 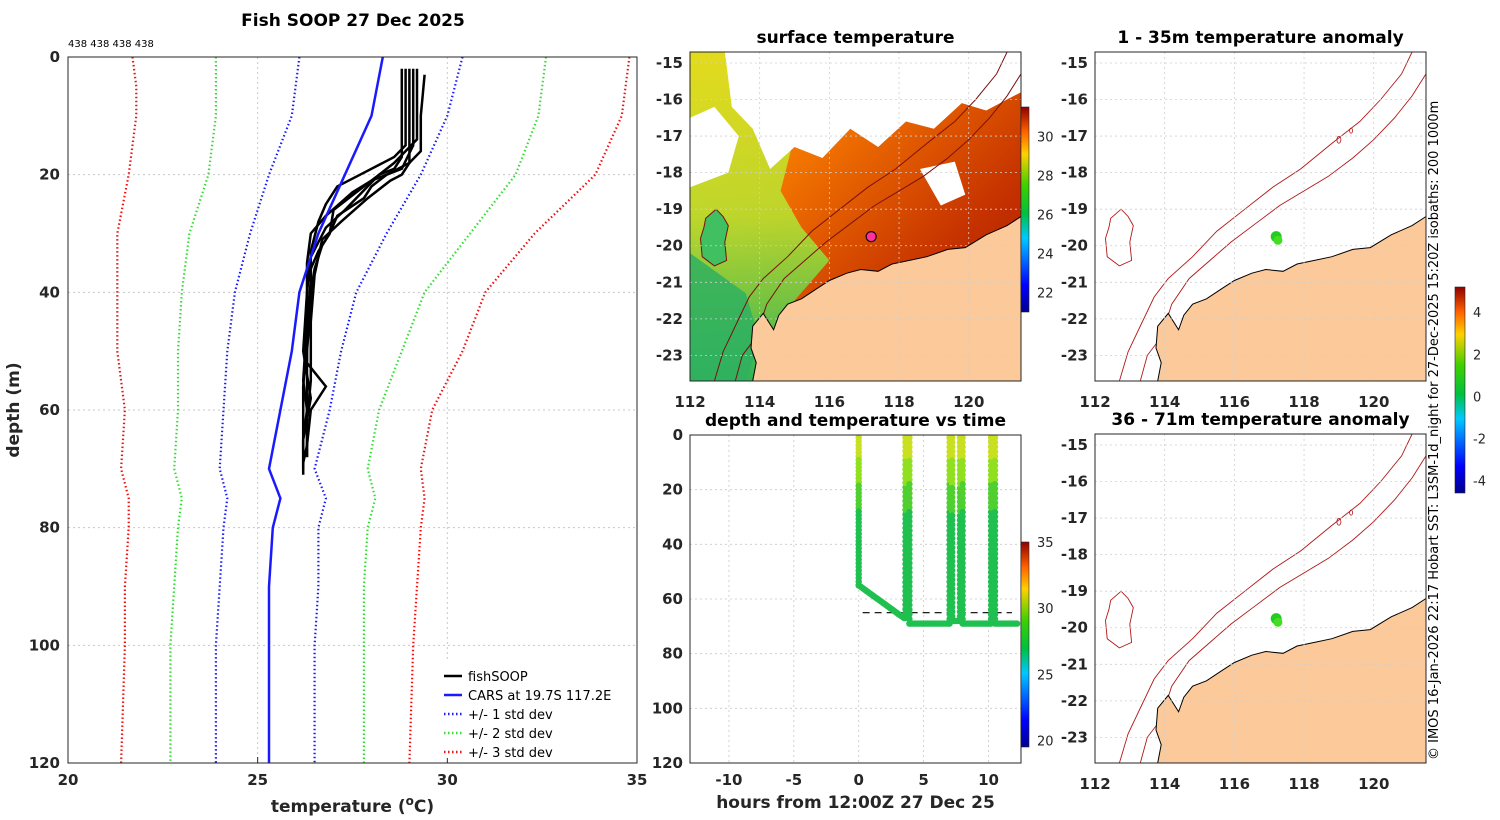 I want to click on sd3-minus-line, so click(x=127, y=410).